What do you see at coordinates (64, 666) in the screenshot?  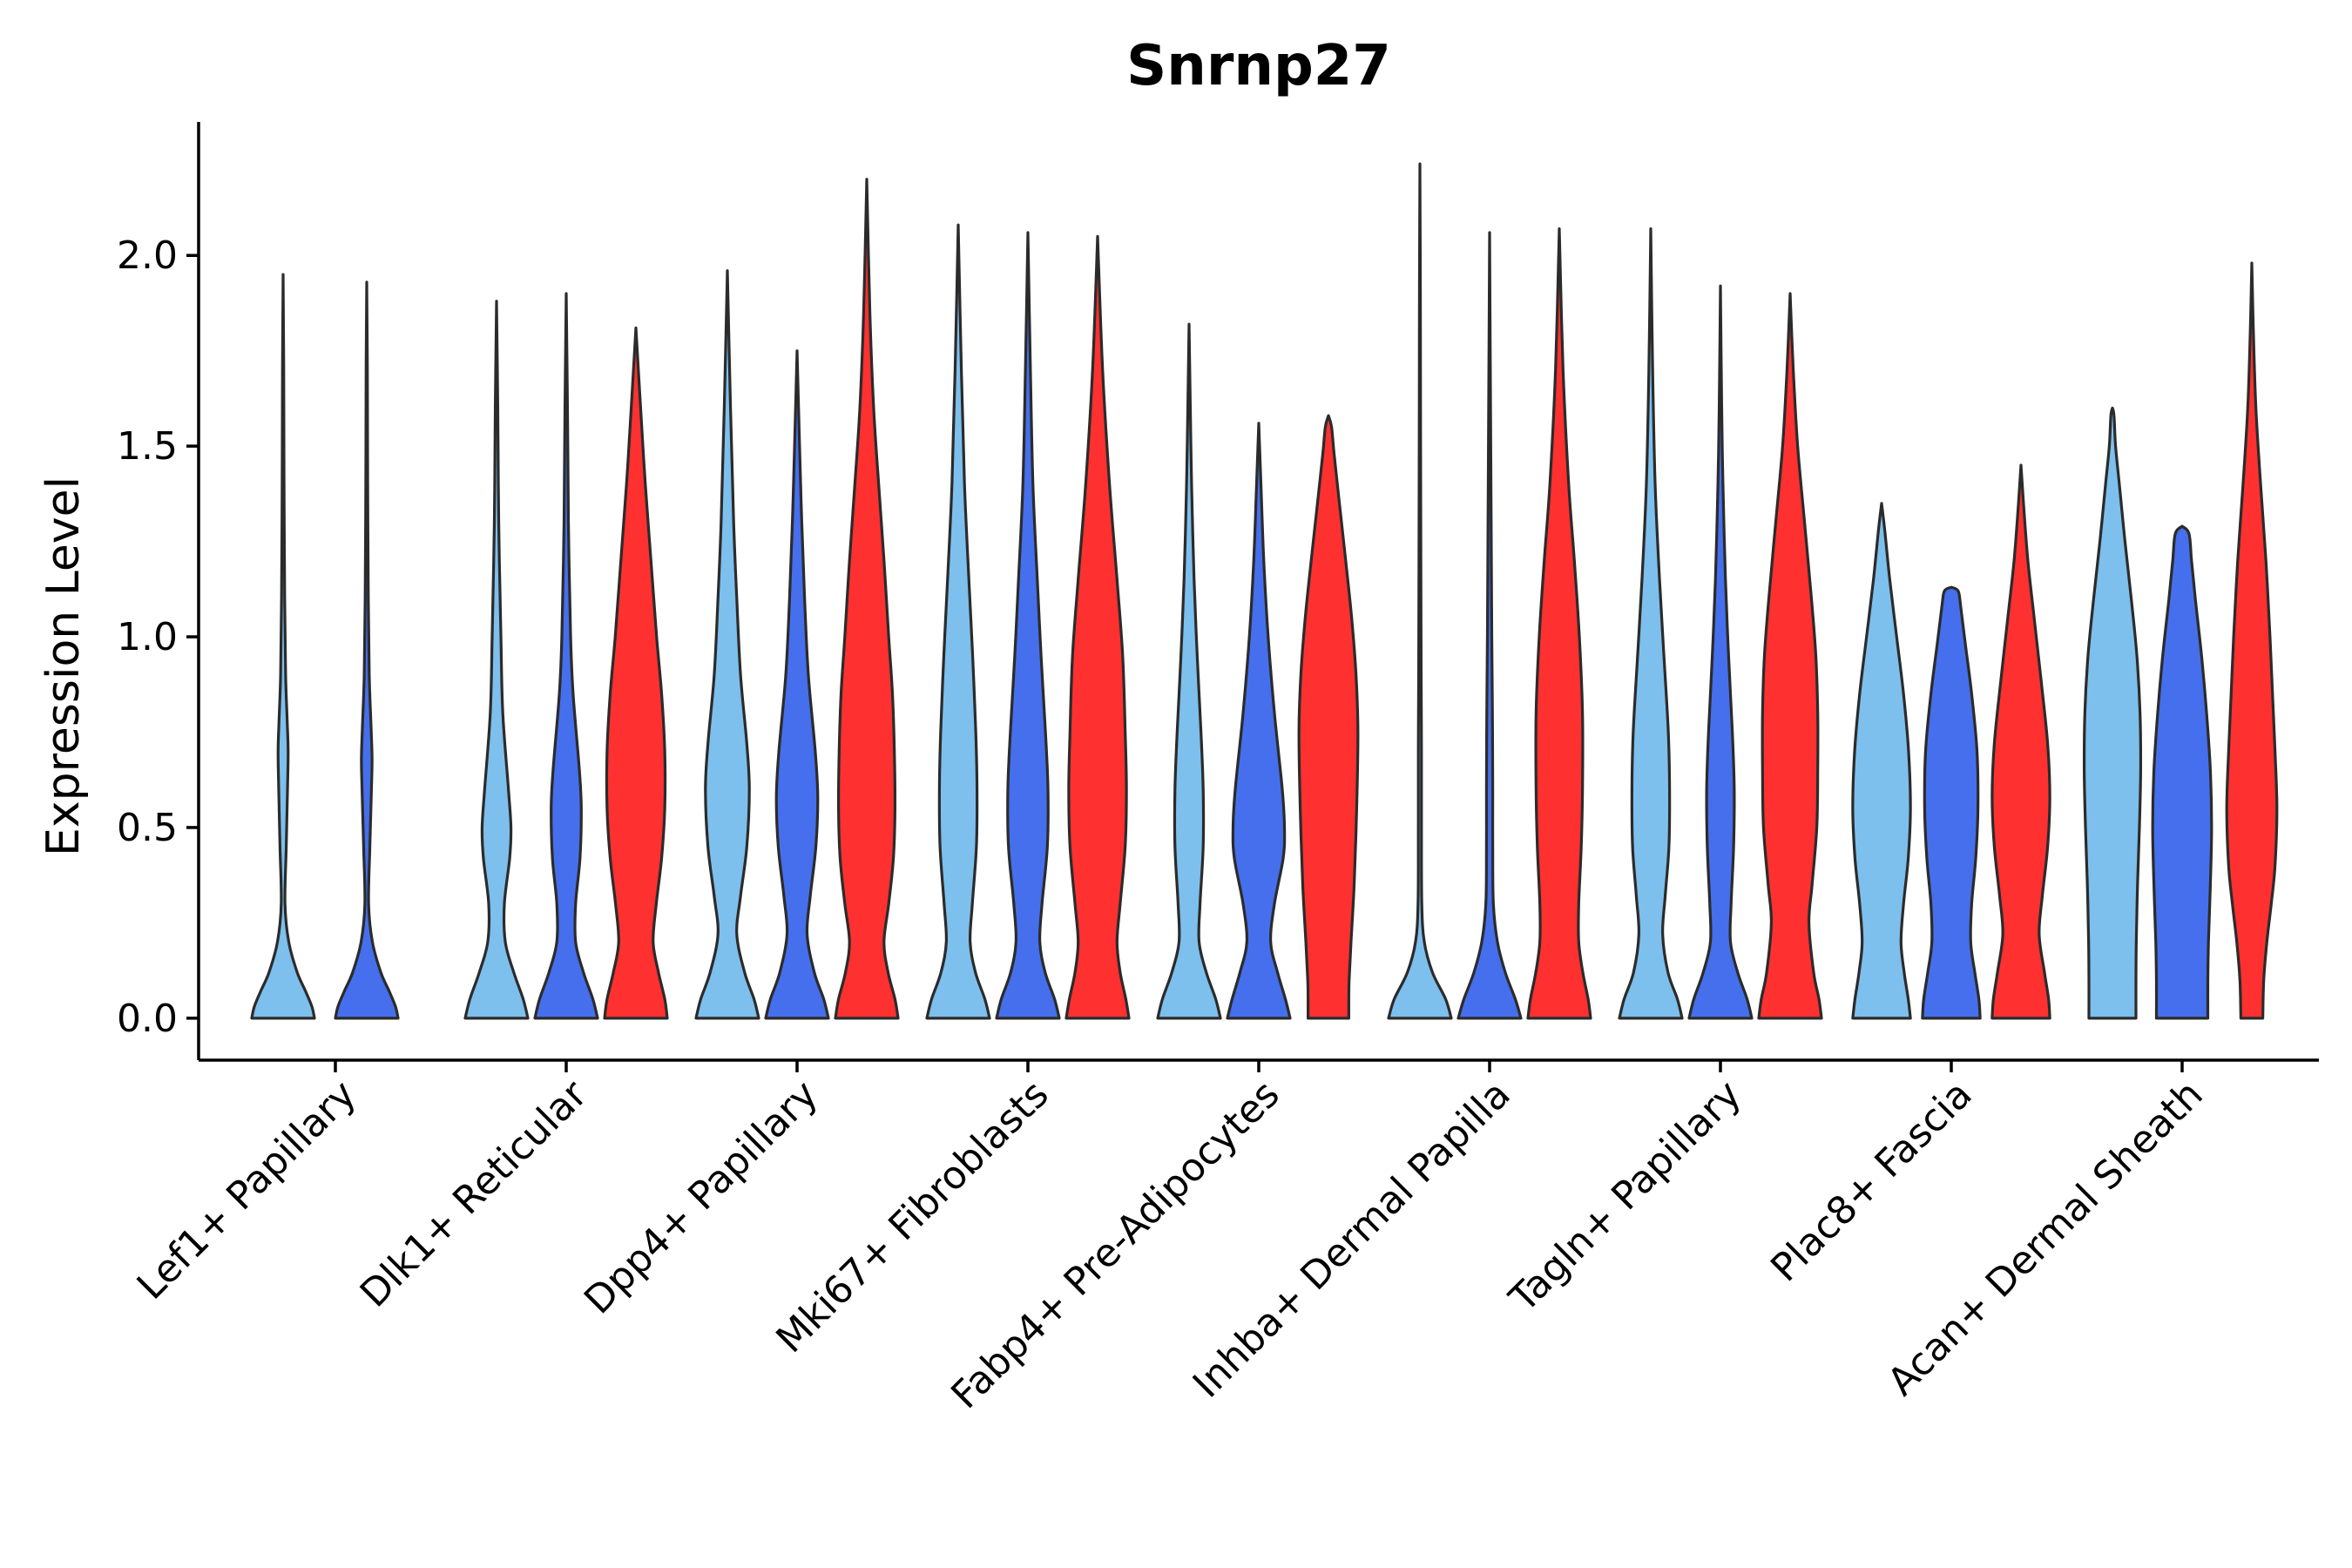 I see `y-axis-label: Expression Level` at bounding box center [64, 666].